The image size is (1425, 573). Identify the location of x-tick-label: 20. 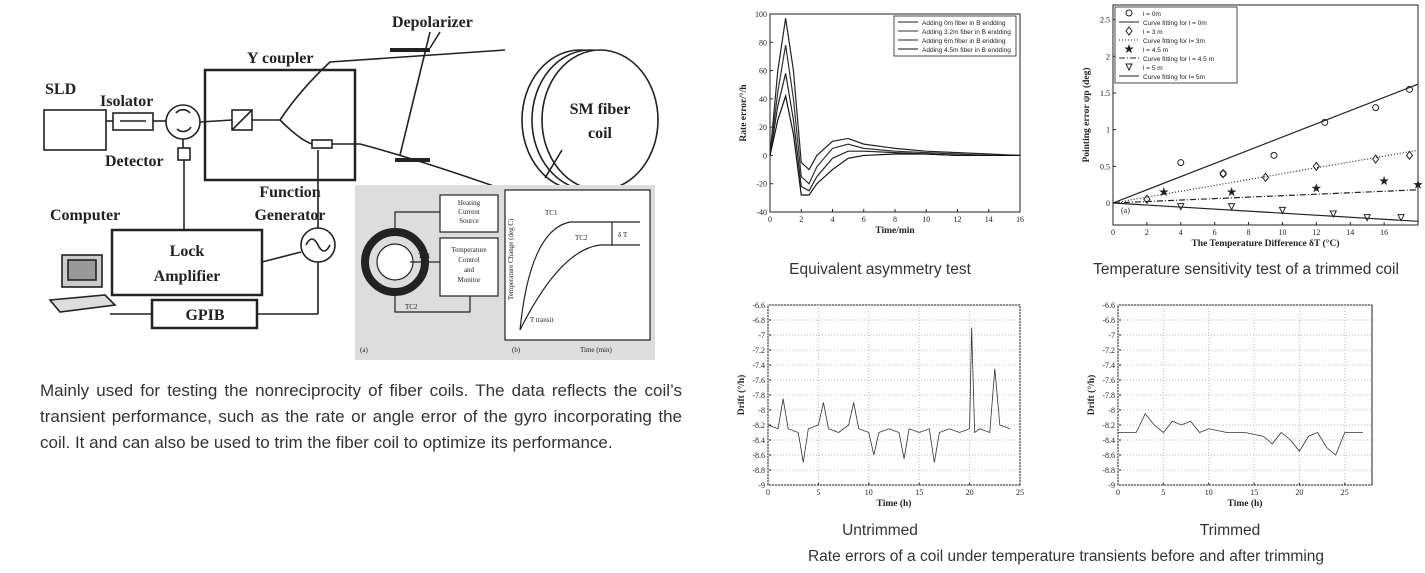
(970, 492).